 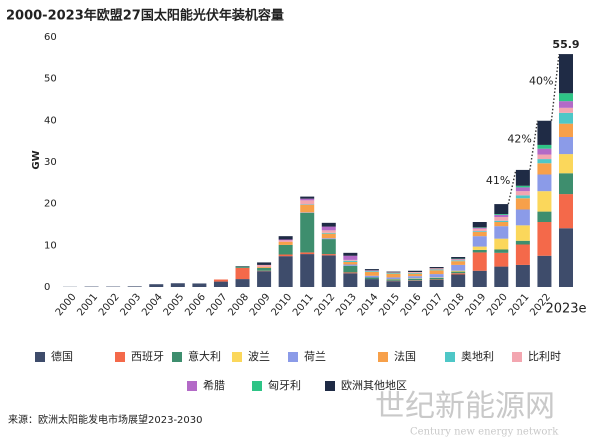 What do you see at coordinates (498, 180) in the screenshot?
I see `annotation: 41%` at bounding box center [498, 180].